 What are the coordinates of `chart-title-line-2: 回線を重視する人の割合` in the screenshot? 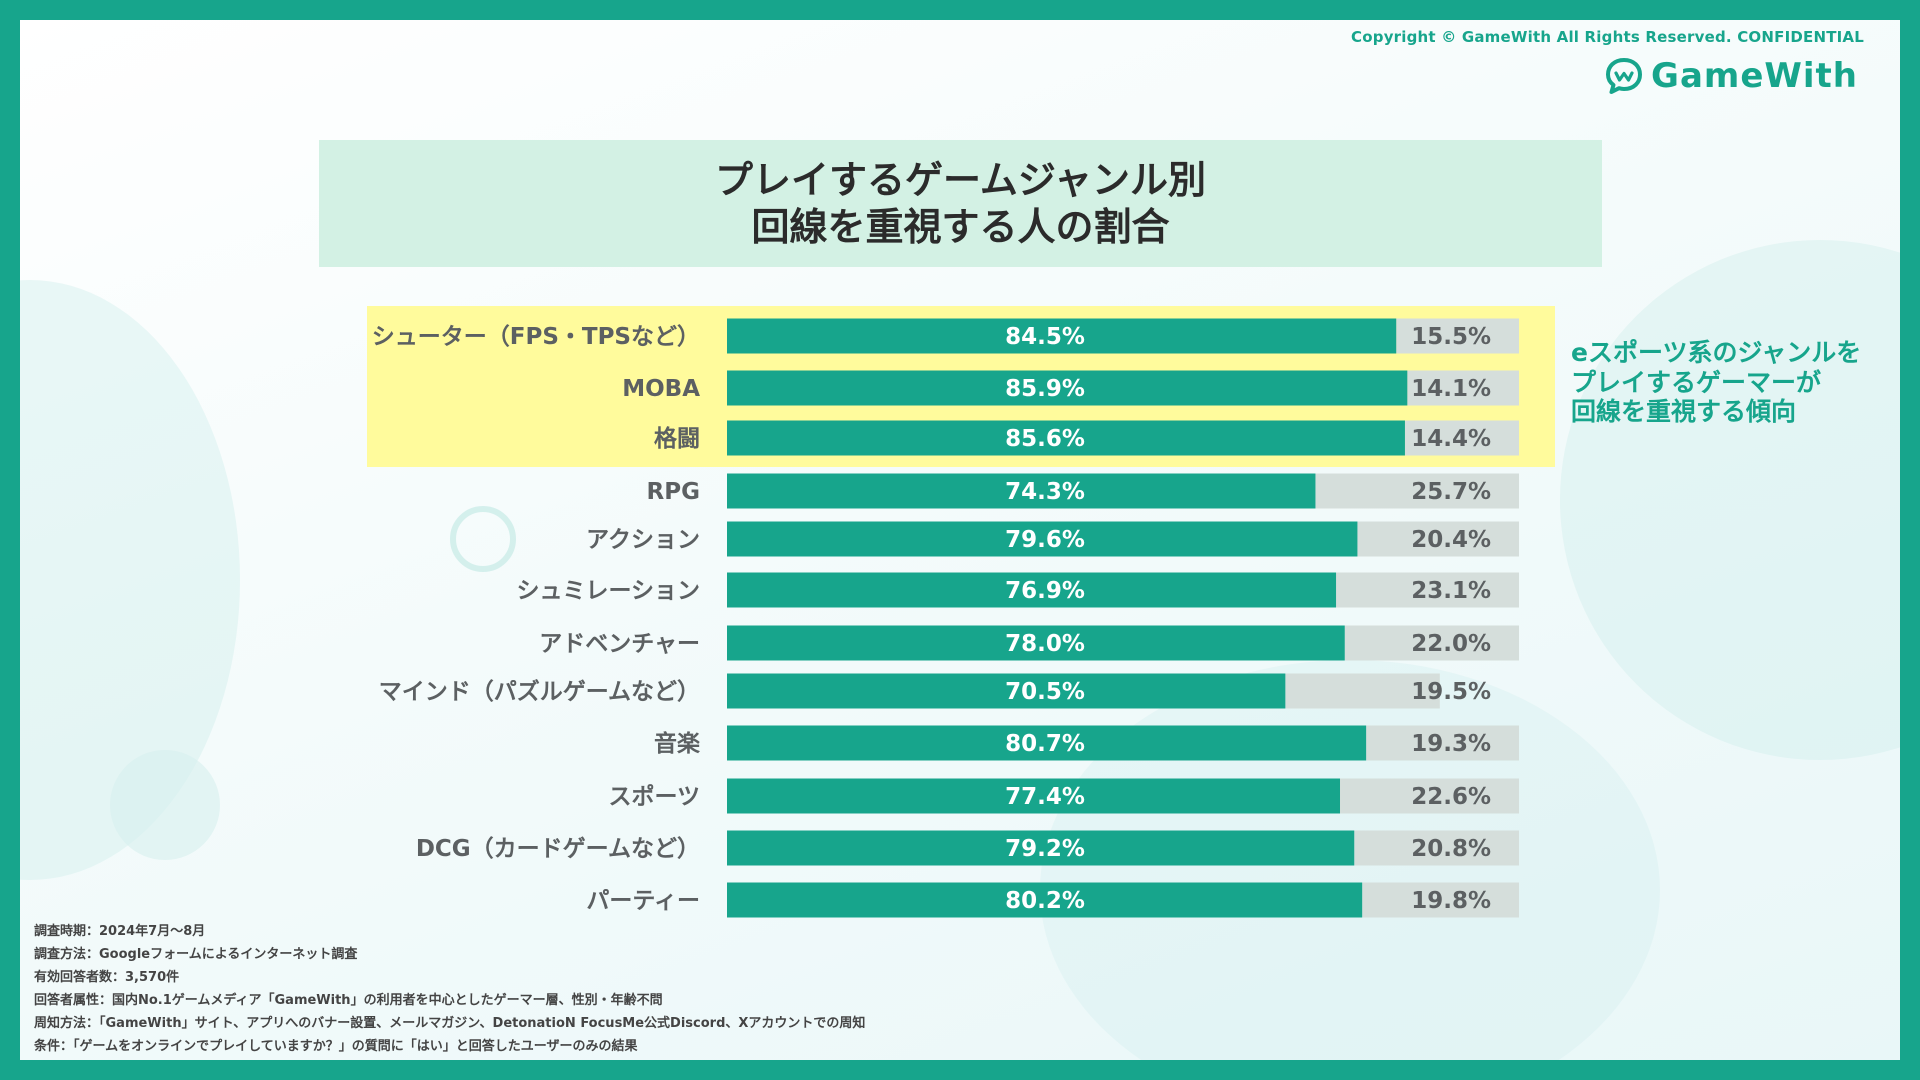 It's located at (960, 226).